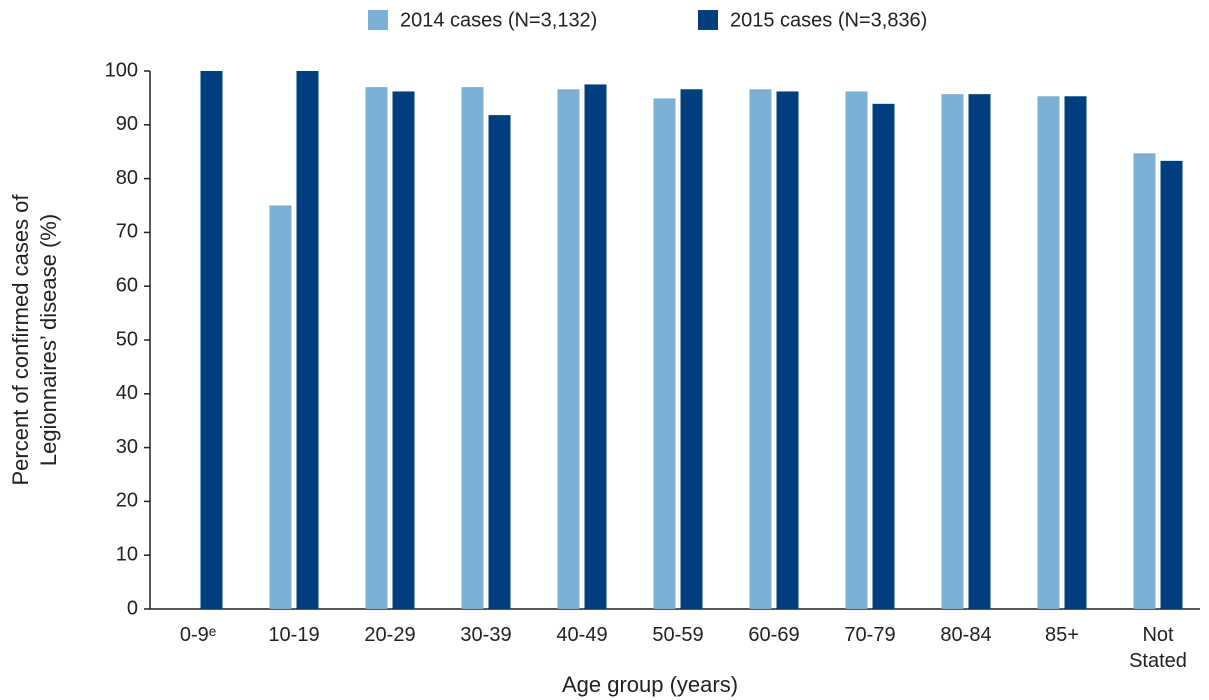 The width and height of the screenshot is (1209, 700). What do you see at coordinates (828, 20) in the screenshot?
I see `legend-label: 2015 cases (N=3,836)` at bounding box center [828, 20].